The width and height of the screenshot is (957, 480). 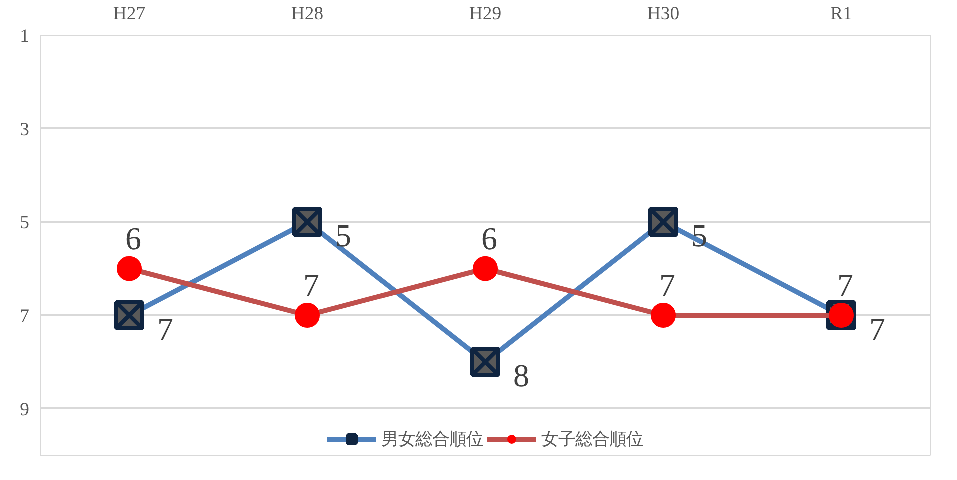 I want to click on x-tick-label: H27, so click(x=129, y=14).